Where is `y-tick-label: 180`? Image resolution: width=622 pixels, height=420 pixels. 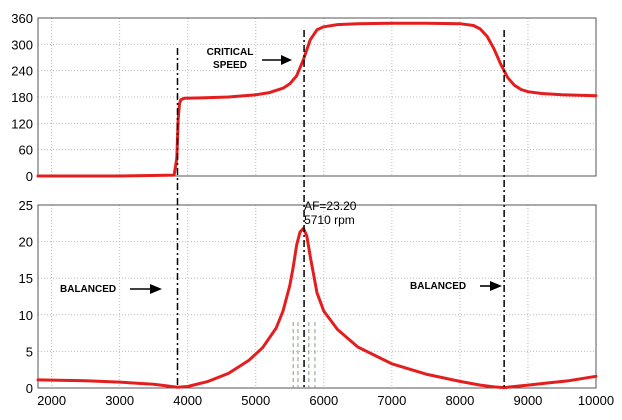
y-tick-label: 180 is located at coordinates (22, 97).